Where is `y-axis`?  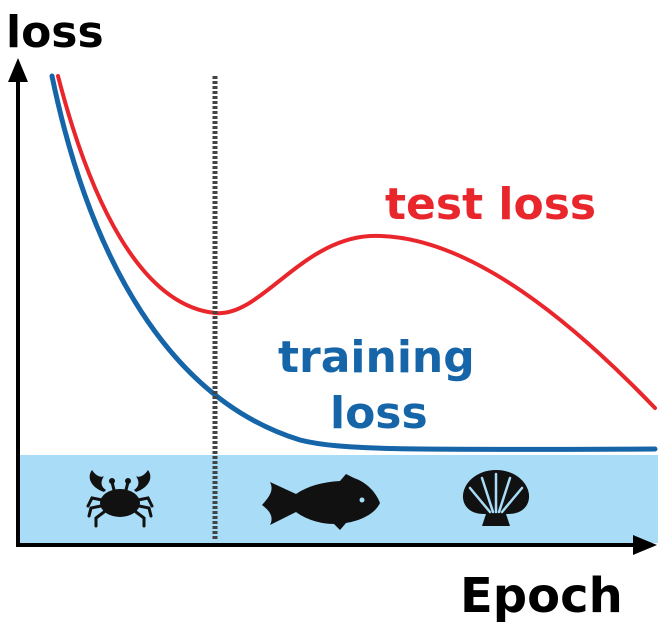 y-axis is located at coordinates (18, 301).